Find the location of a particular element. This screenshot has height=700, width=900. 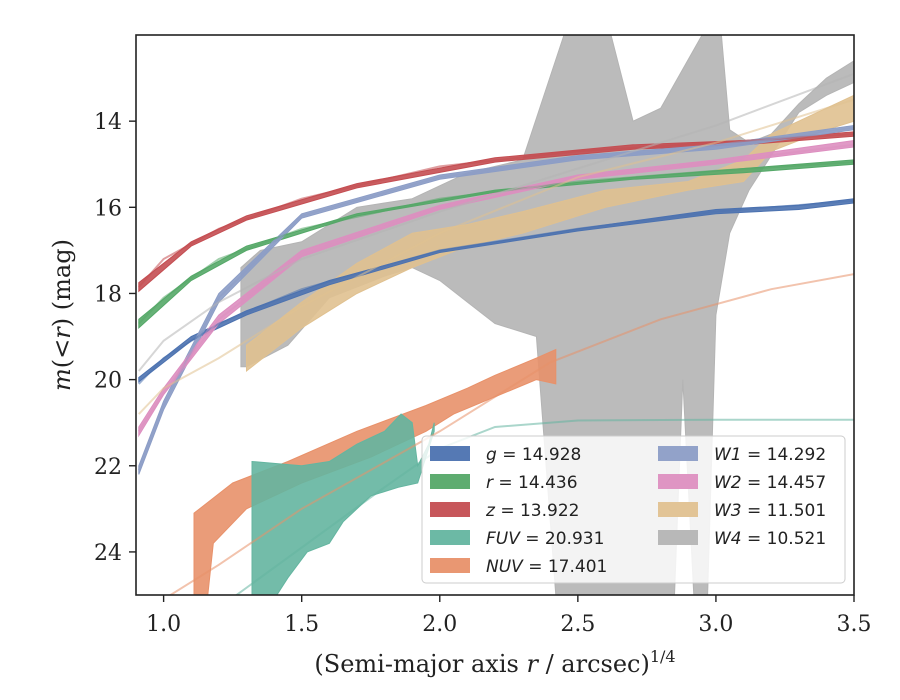

y-axis-label: m(<r) (mag) is located at coordinates (62, 315).